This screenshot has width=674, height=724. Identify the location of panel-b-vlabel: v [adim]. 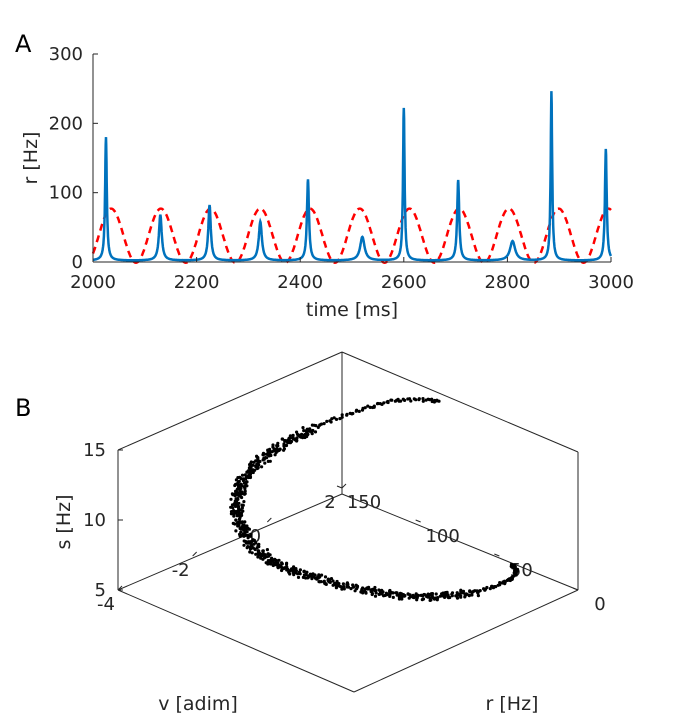
(198, 704).